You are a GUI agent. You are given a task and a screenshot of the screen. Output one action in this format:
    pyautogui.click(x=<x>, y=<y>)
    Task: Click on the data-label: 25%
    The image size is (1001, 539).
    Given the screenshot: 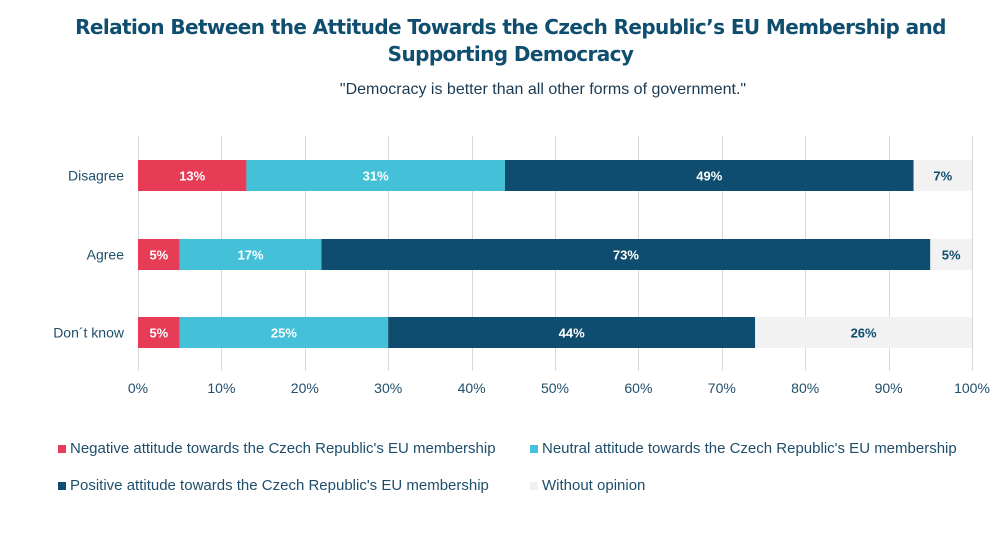 What is the action you would take?
    pyautogui.click(x=284, y=333)
    